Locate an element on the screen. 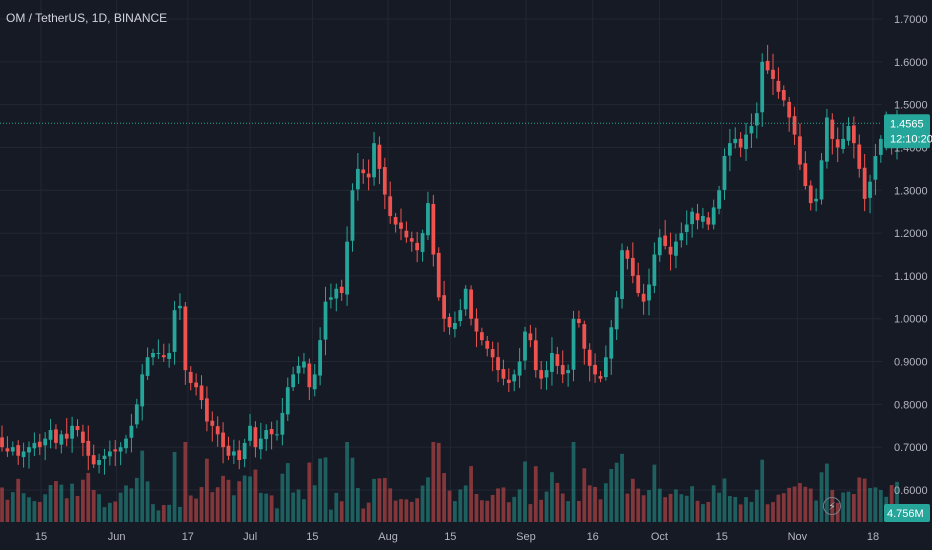 The width and height of the screenshot is (932, 550). x-tick-label: Jun is located at coordinates (117, 537).